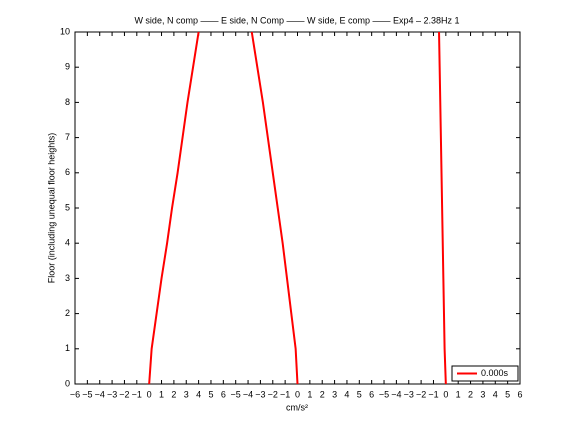  Describe the element at coordinates (65, 31) in the screenshot. I see `y-tick-label: 10` at that location.